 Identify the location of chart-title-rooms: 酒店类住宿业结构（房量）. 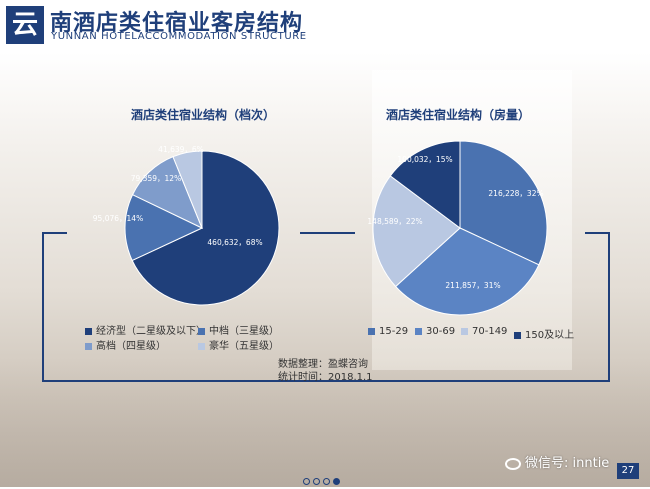
(457, 115).